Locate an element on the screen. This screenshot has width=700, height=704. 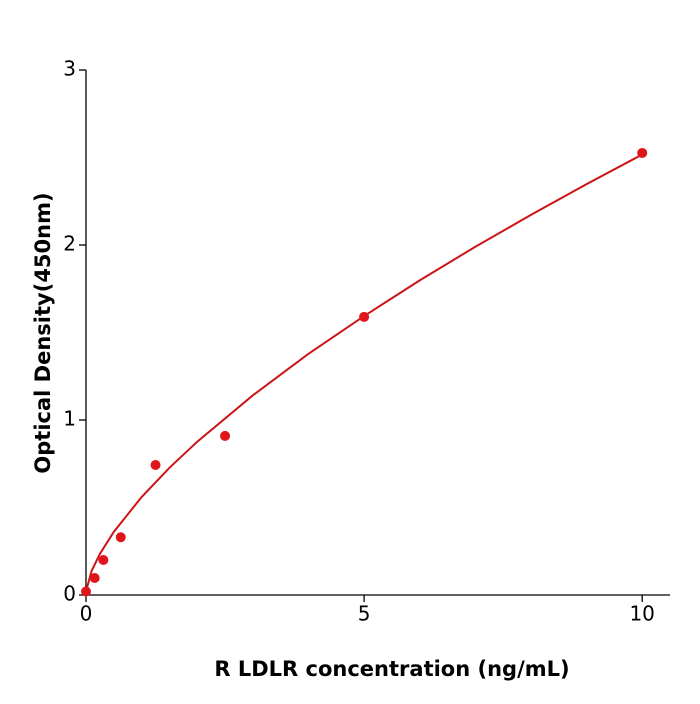
x-axis-label: R LDLR concentration (ng/mL) is located at coordinates (391, 669).